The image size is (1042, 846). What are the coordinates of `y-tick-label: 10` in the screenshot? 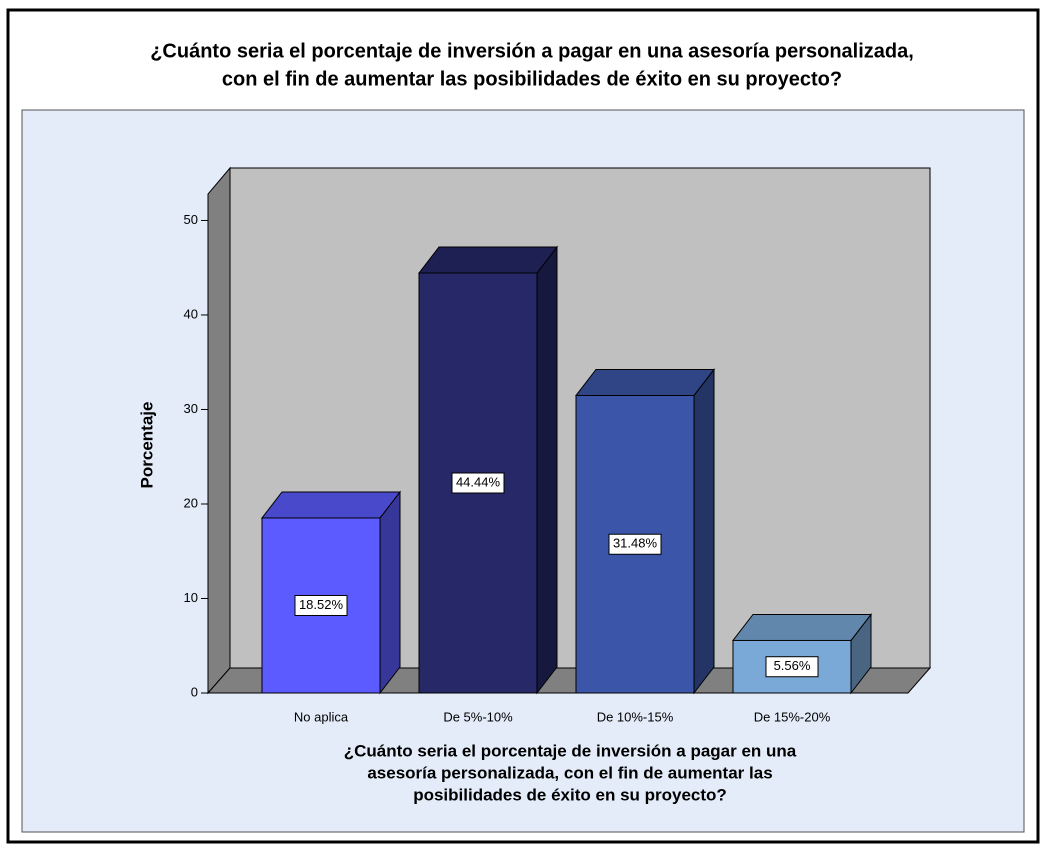 It's located at (191, 597).